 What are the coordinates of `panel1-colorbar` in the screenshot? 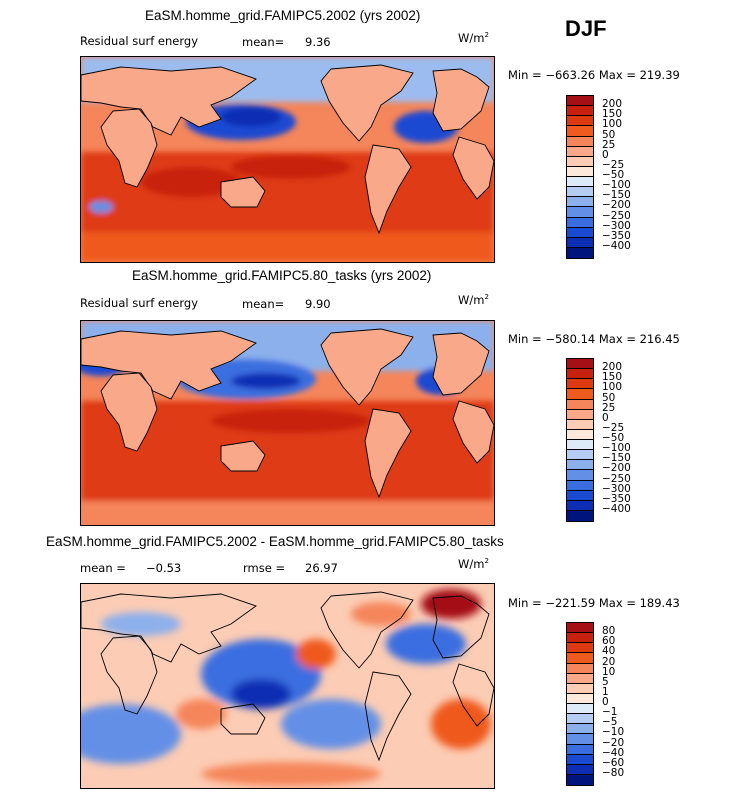 It's located at (580, 177).